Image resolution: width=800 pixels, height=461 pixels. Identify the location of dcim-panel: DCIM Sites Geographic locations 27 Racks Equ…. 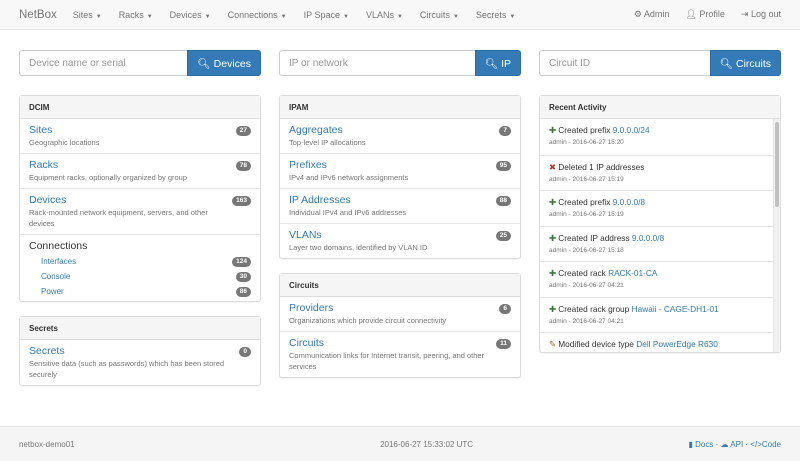
(140, 198).